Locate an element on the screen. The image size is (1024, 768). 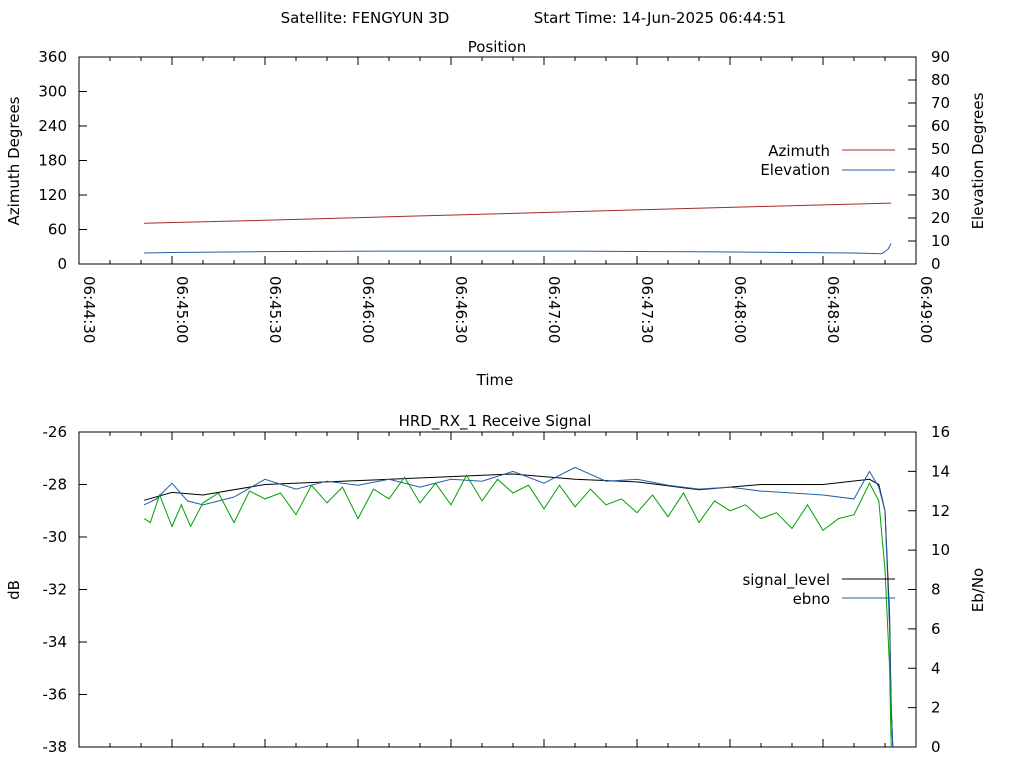
x-tick-label: 06:47:00 is located at coordinates (554, 309).